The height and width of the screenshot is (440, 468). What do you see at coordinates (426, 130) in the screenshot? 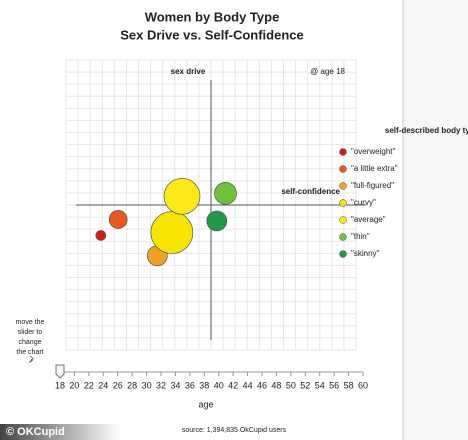
I see `legend-title: self-described body type` at bounding box center [426, 130].